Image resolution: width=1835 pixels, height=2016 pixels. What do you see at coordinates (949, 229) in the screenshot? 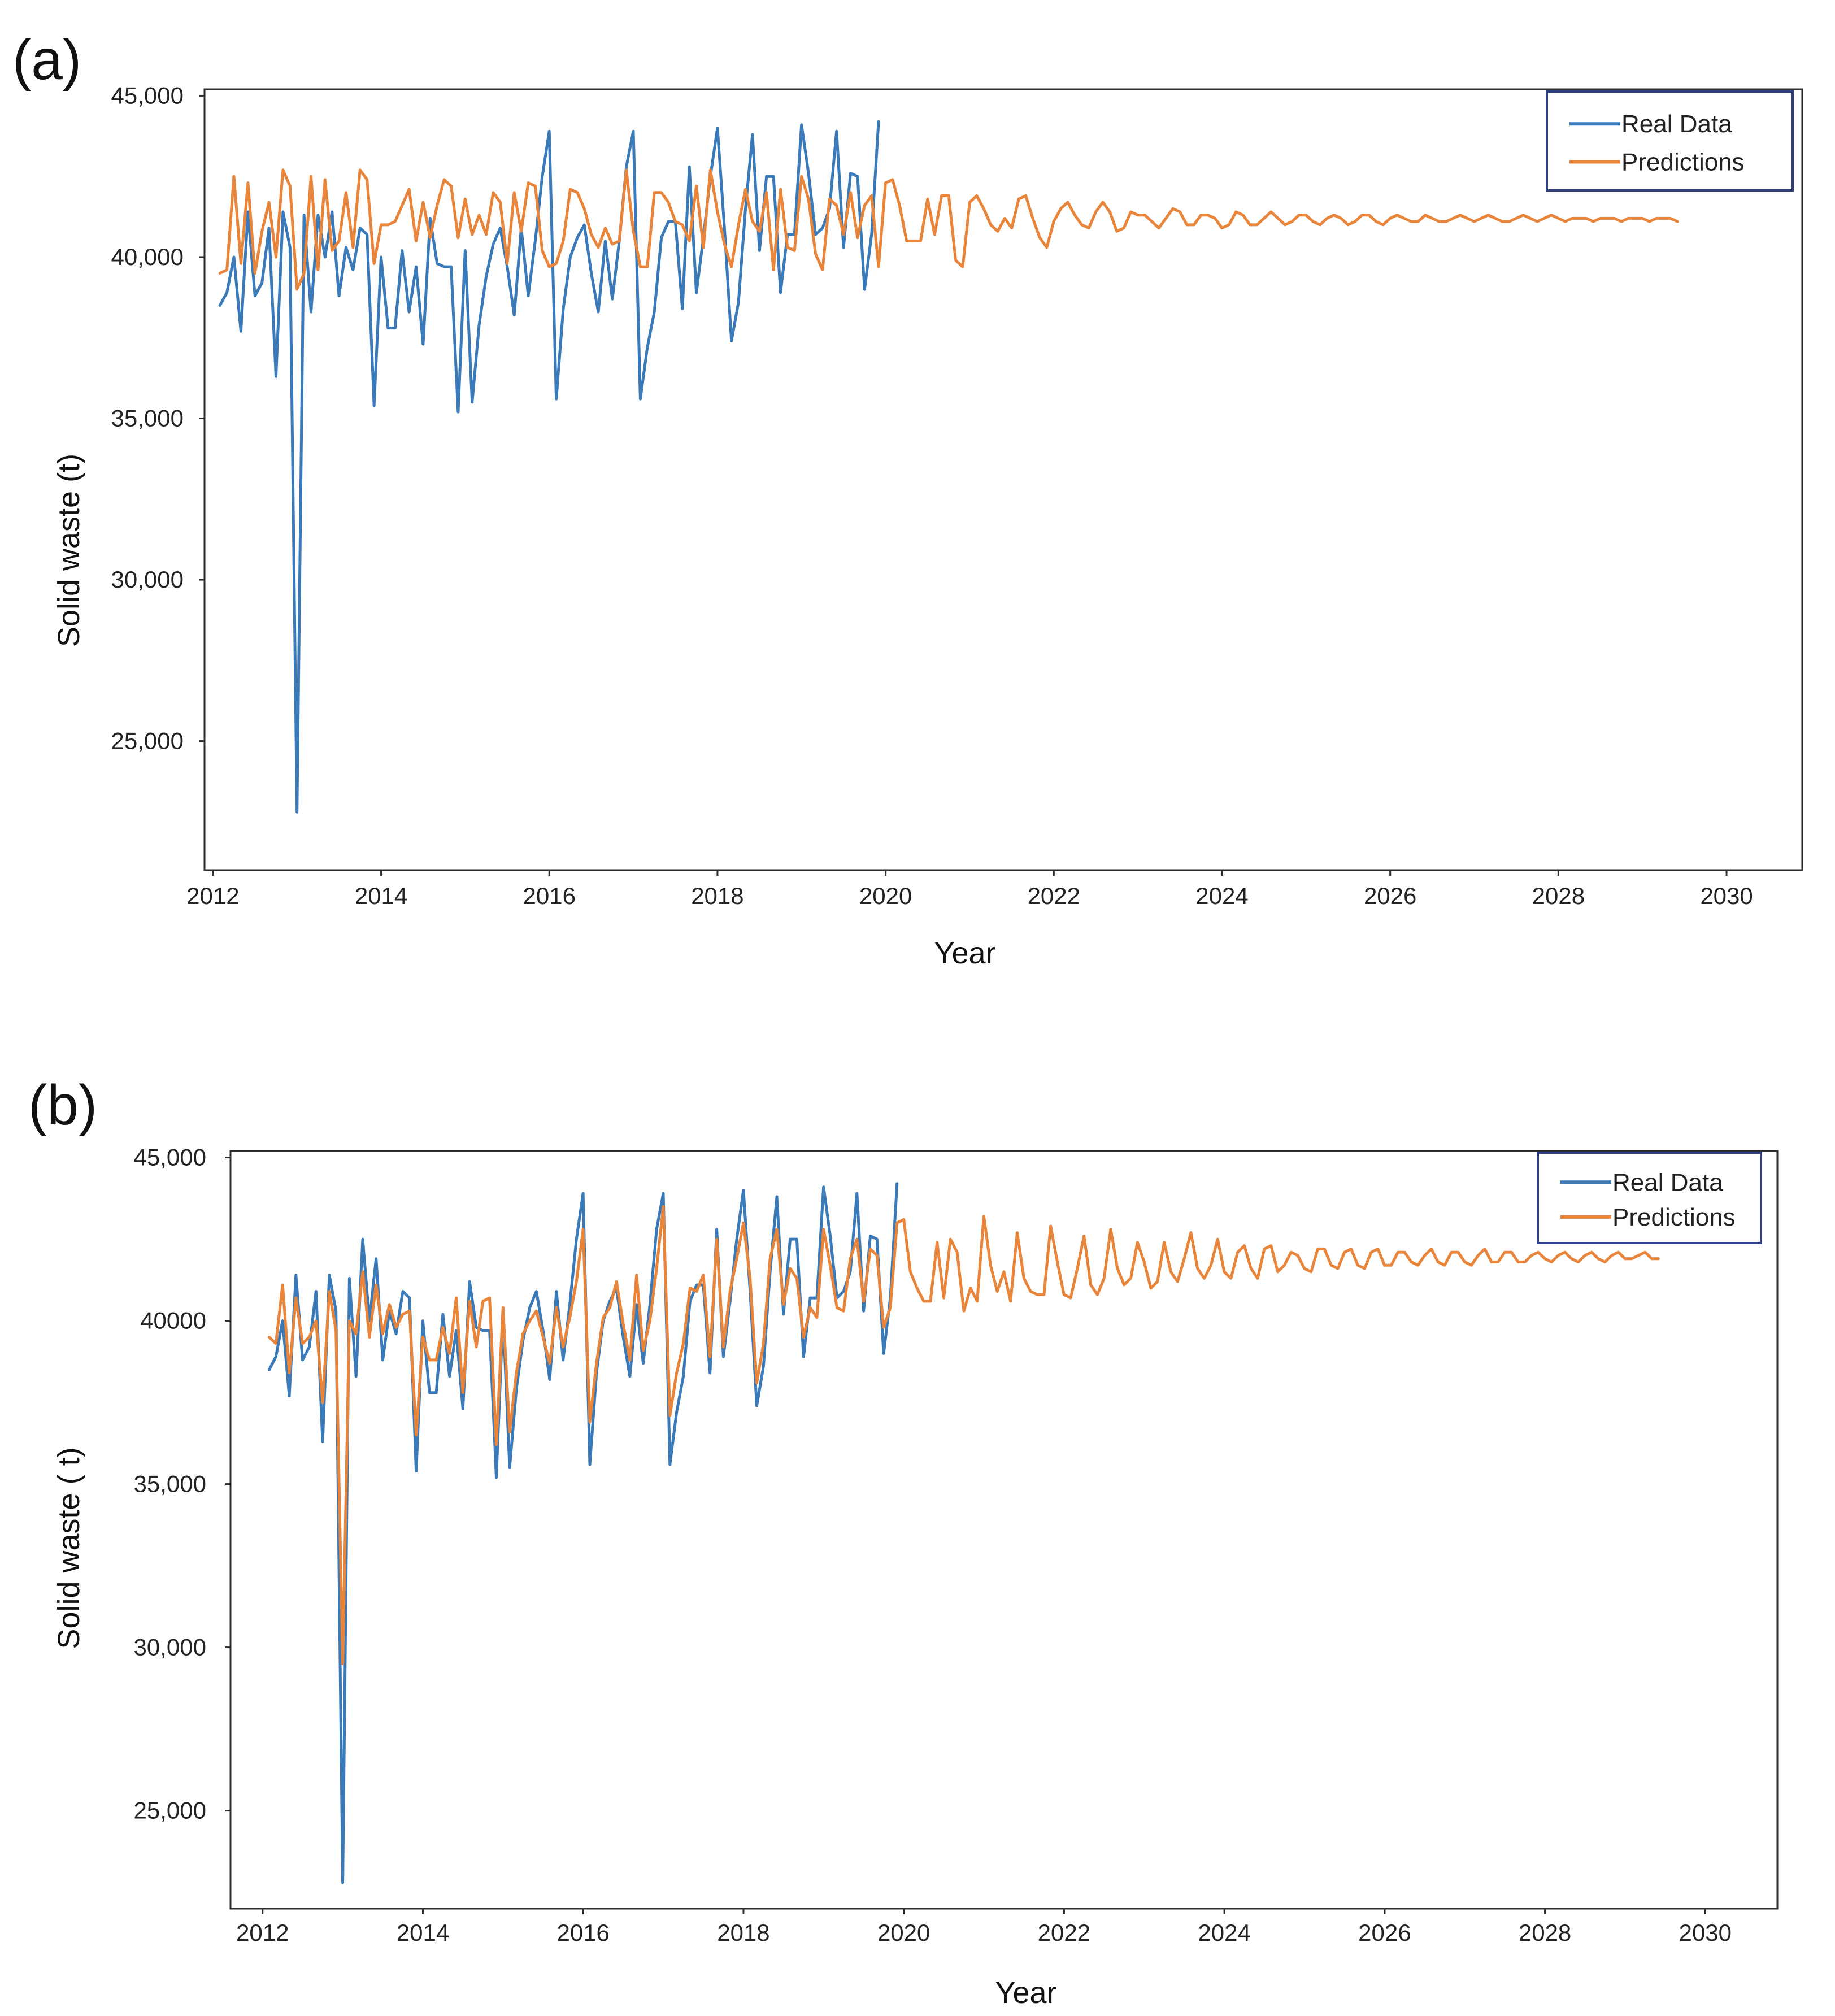
I see `series-line-predictions` at bounding box center [949, 229].